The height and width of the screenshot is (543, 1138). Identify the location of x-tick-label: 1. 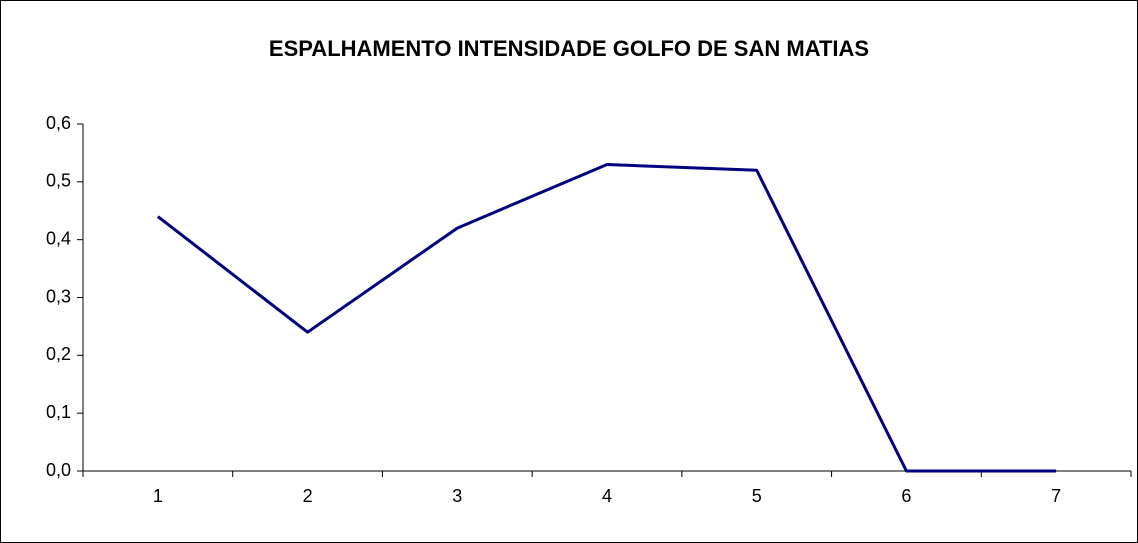
(158, 496).